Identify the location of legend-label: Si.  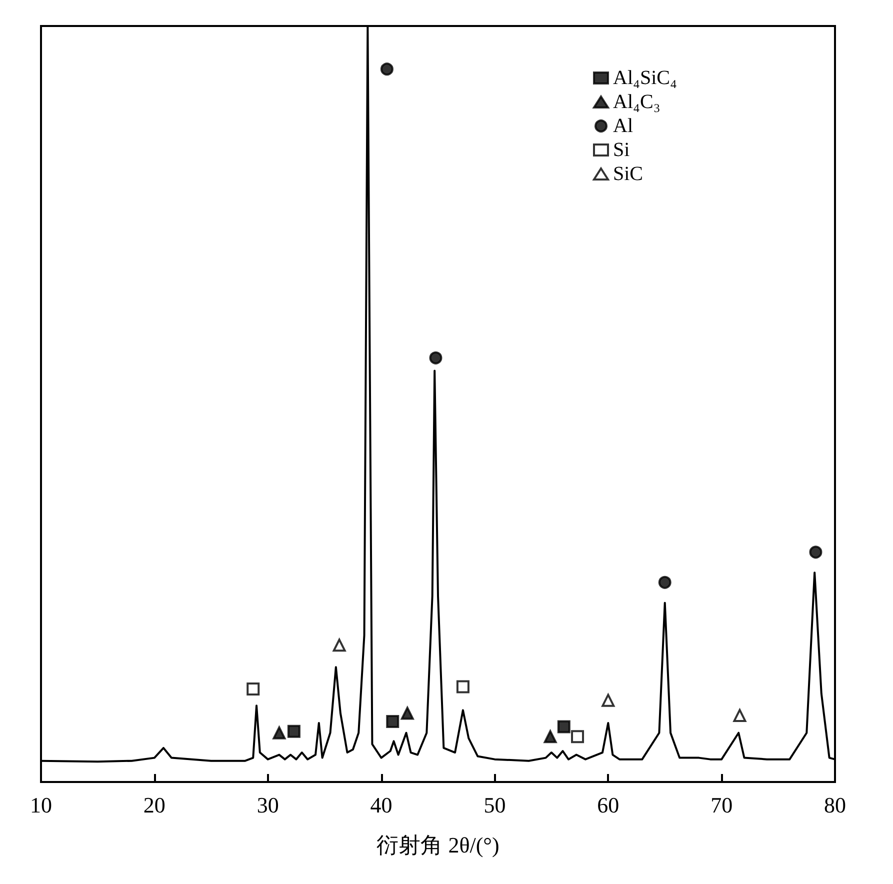
(621, 150).